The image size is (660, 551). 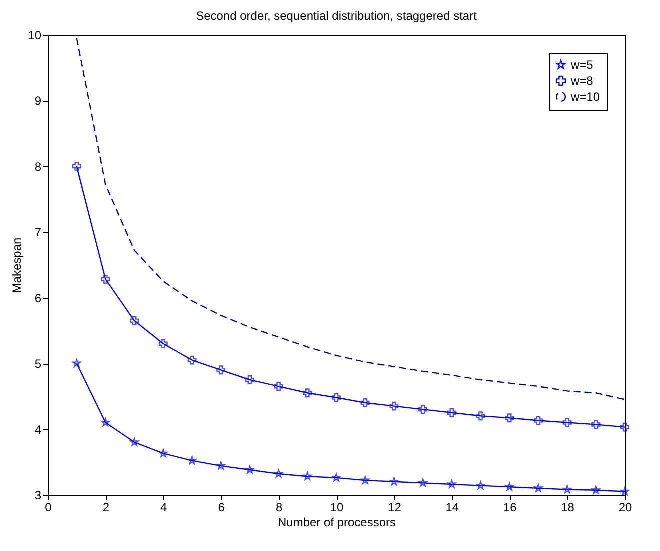 I want to click on x-tick-label: 6, so click(x=222, y=507).